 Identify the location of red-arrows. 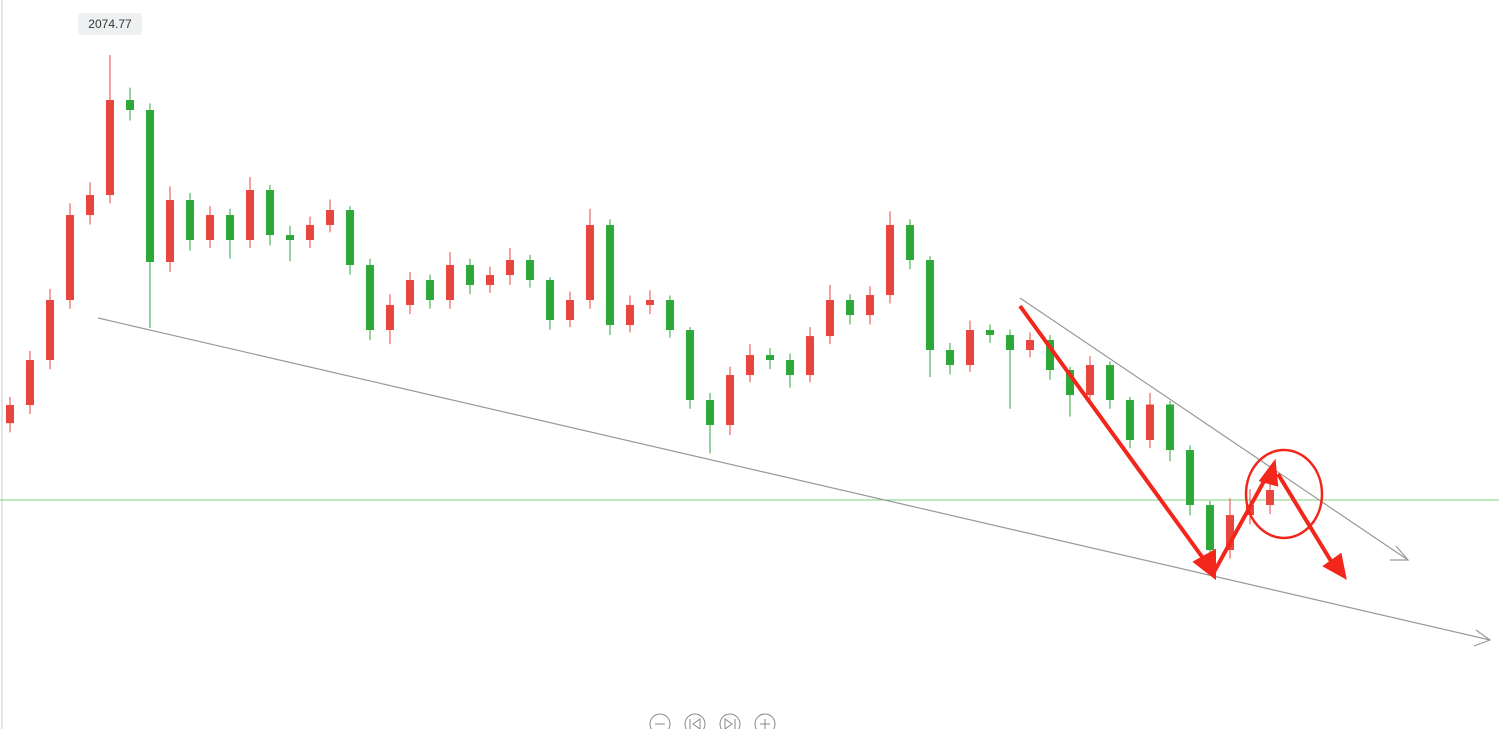
(1182, 442).